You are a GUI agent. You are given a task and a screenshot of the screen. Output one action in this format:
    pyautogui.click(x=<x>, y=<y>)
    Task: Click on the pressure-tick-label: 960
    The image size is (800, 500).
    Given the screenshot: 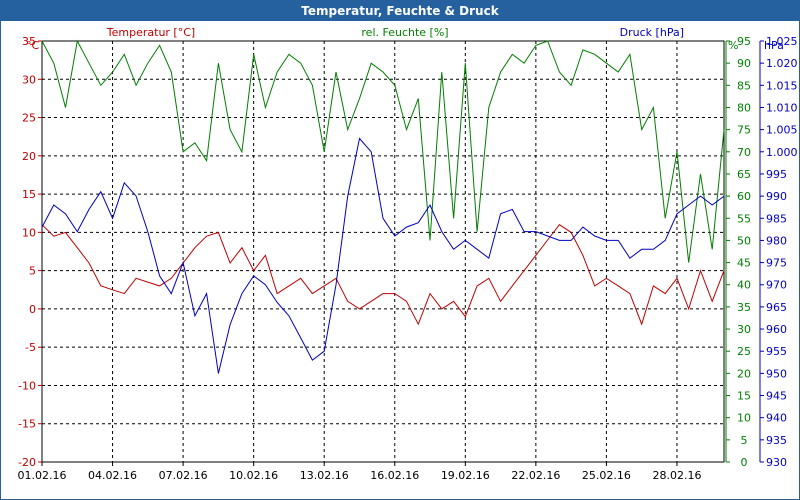 What is the action you would take?
    pyautogui.click(x=776, y=329)
    